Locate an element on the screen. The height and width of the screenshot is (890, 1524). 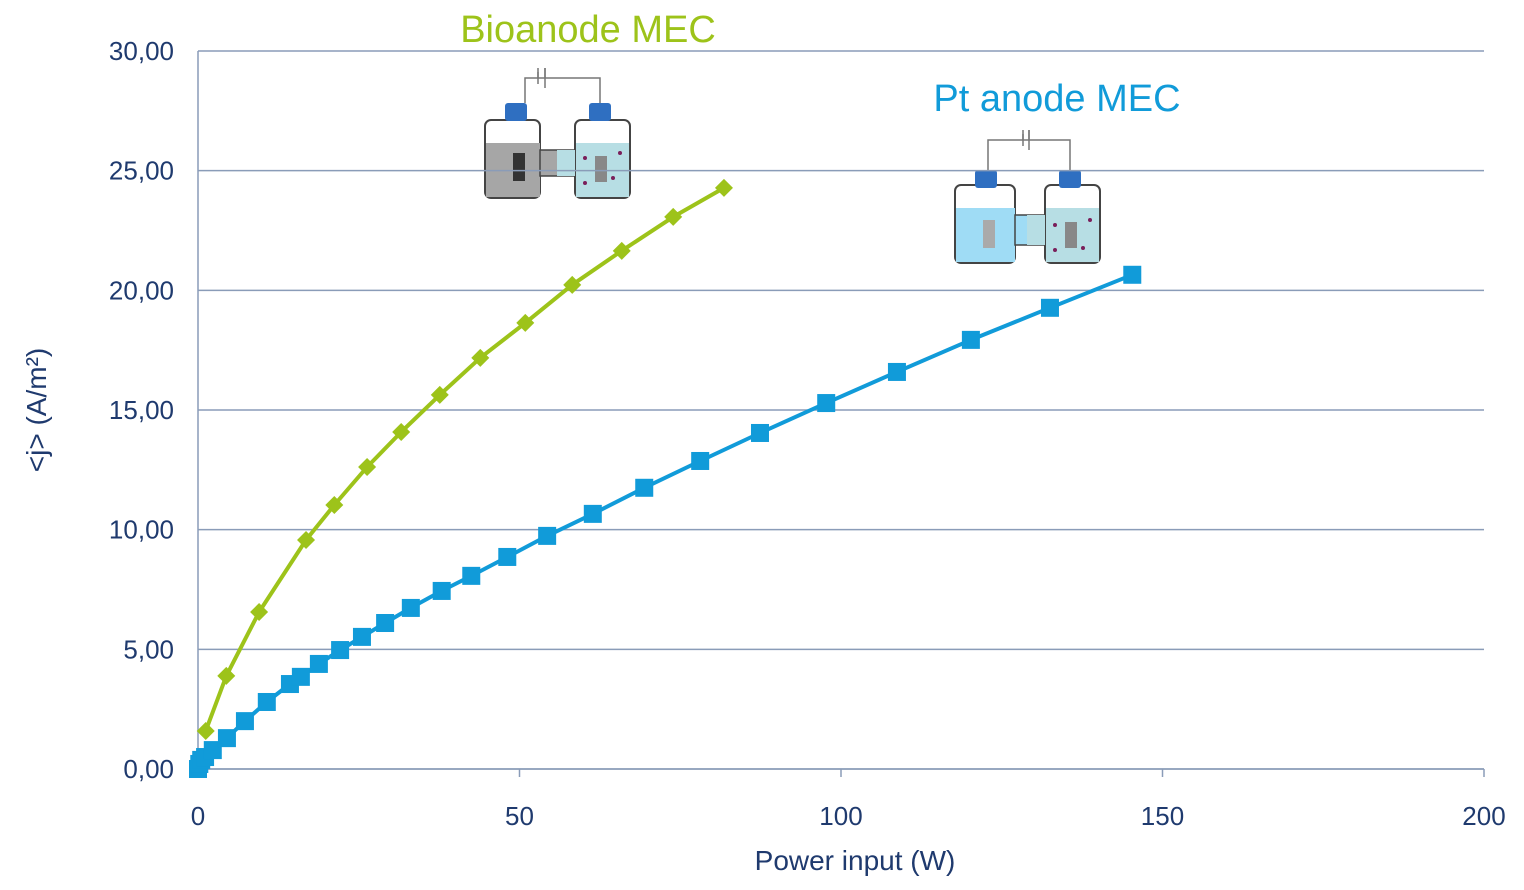
series-label: Bioanode MEC is located at coordinates (588, 30).